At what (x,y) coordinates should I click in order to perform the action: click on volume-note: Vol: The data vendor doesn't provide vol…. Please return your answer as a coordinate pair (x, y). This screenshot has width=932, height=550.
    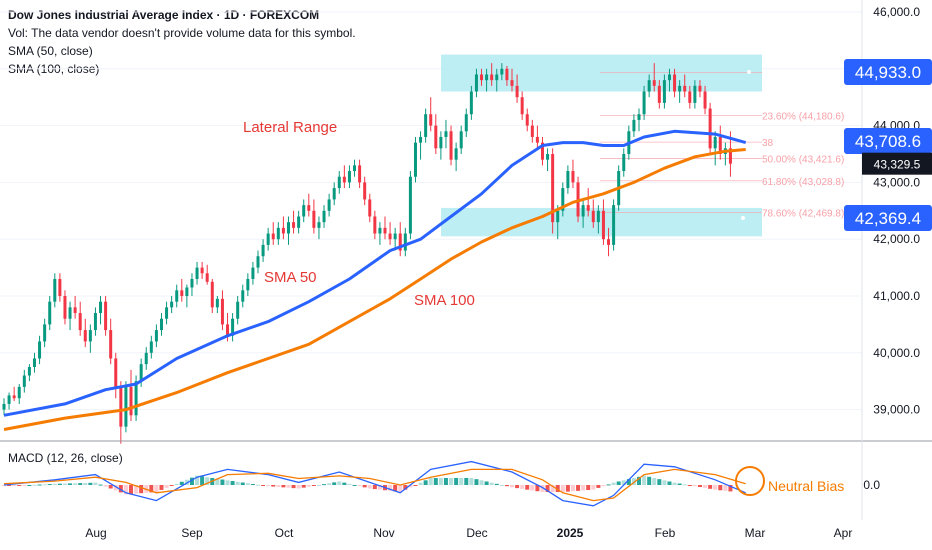
    Looking at the image, I should click on (182, 33).